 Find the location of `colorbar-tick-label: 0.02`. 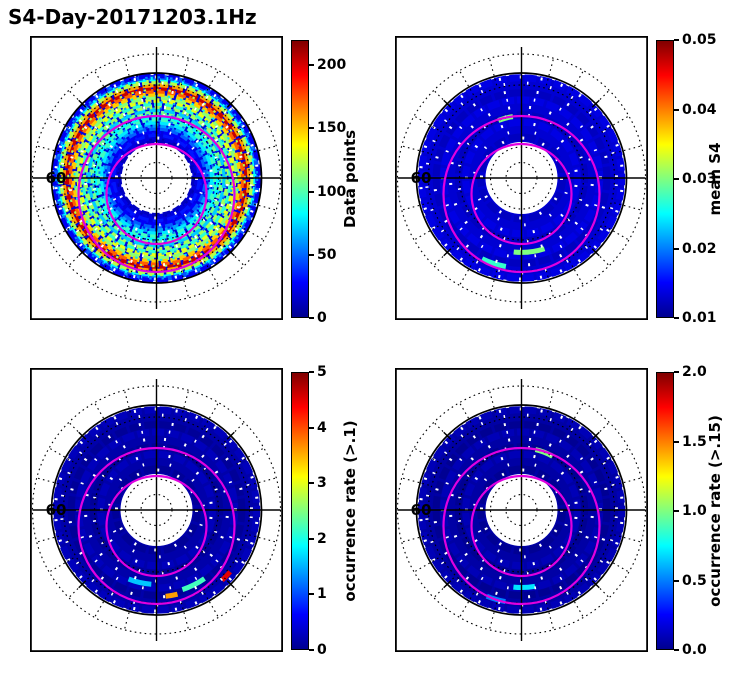

colorbar-tick-label: 0.02 is located at coordinates (699, 248).